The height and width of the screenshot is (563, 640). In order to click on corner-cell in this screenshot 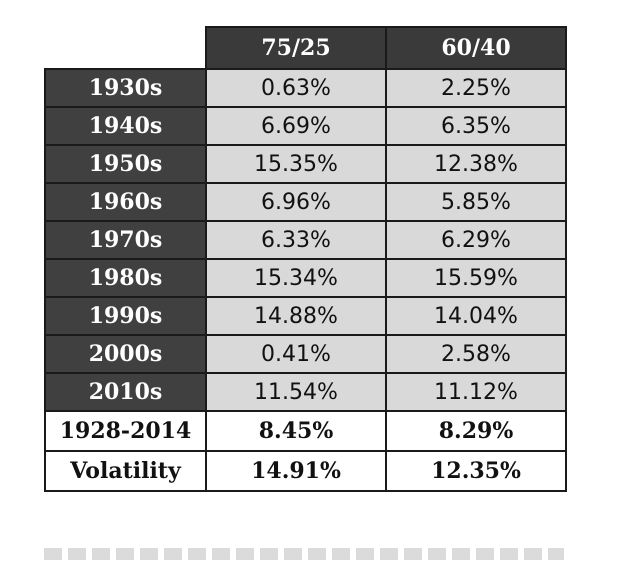, I will do `click(125, 48)`.